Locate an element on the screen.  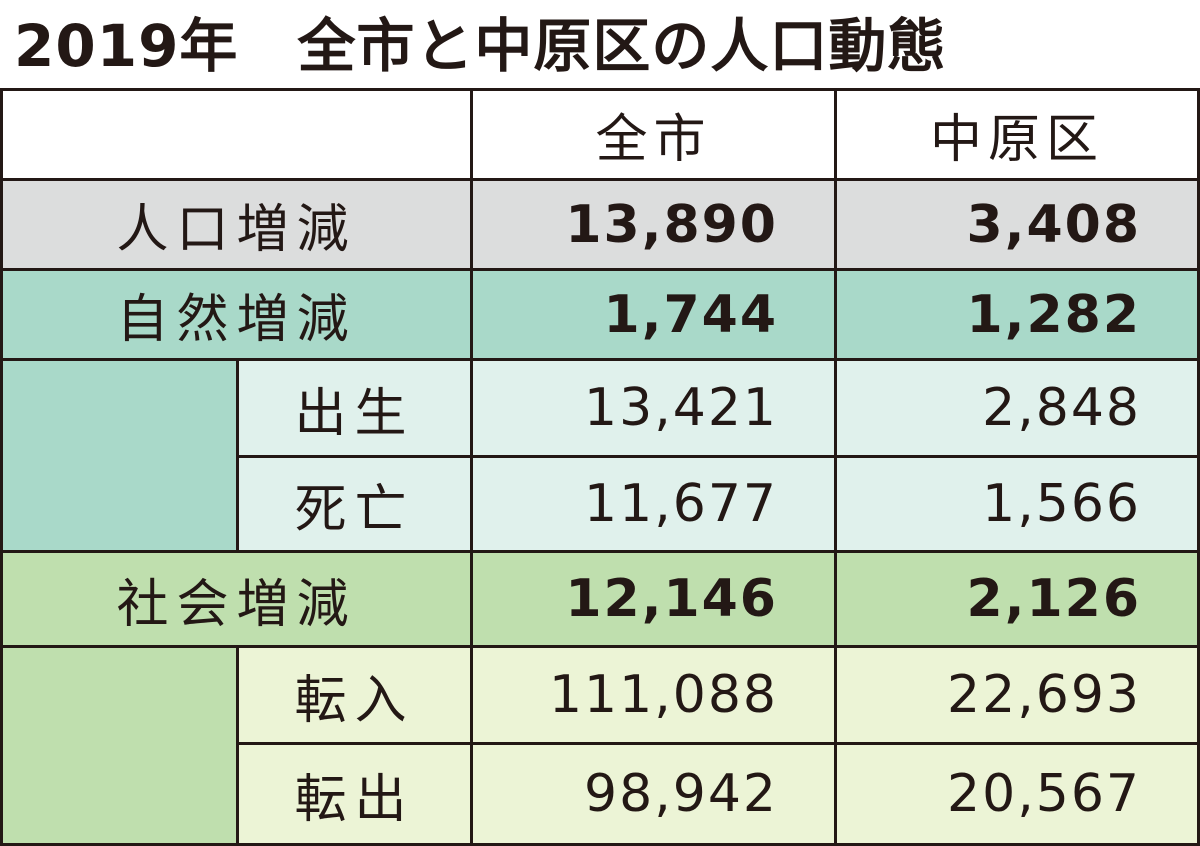
header-cell: 全市 is located at coordinates (653, 134).